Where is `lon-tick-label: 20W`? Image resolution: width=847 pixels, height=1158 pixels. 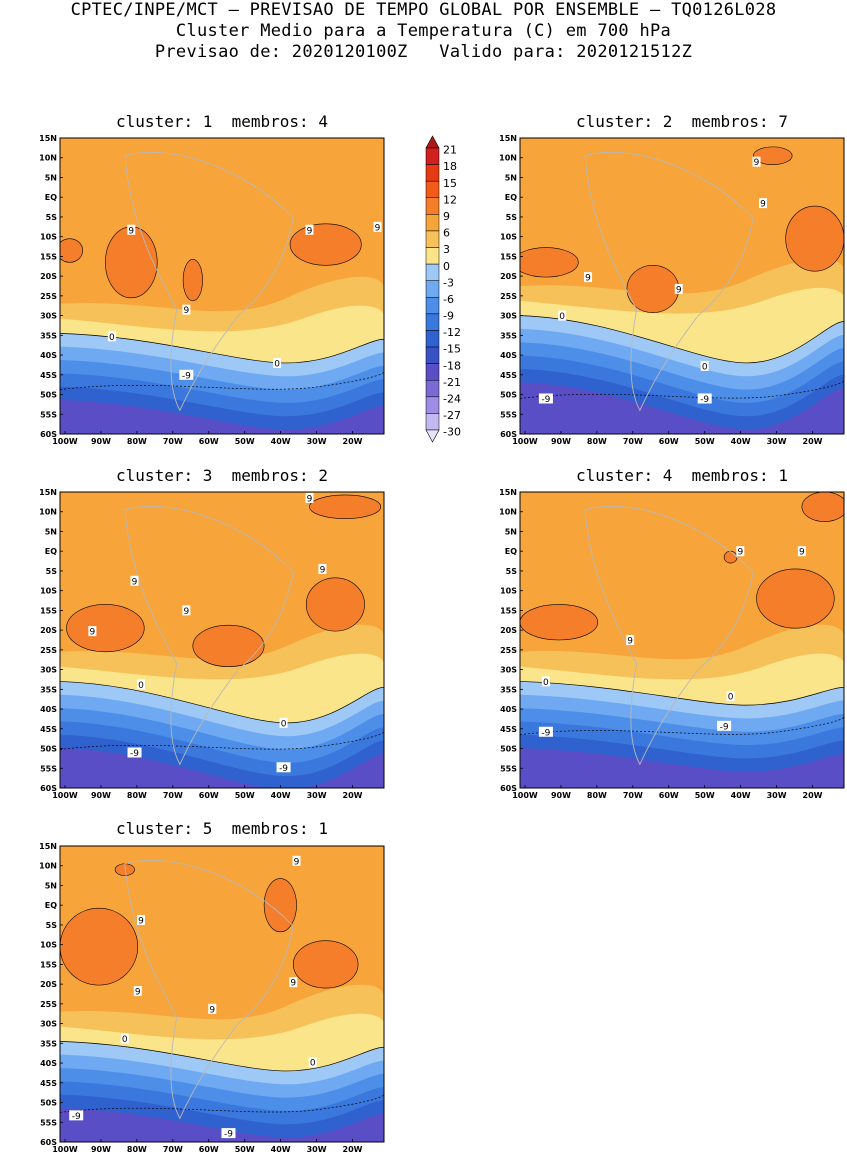
lon-tick-label: 20W is located at coordinates (353, 795).